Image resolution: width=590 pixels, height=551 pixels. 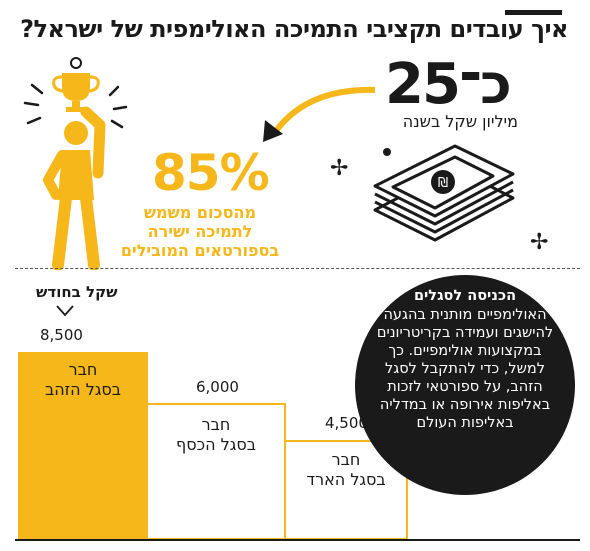 What do you see at coordinates (217, 471) in the screenshot?
I see `bar-silver: חבר בסגל הכסף` at bounding box center [217, 471].